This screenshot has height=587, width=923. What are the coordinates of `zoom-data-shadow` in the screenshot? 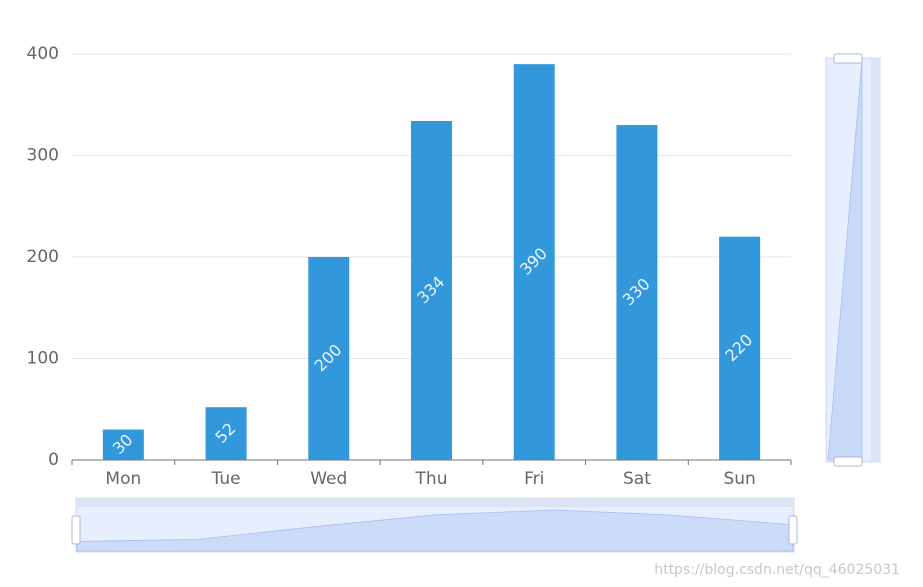 It's located at (435, 530).